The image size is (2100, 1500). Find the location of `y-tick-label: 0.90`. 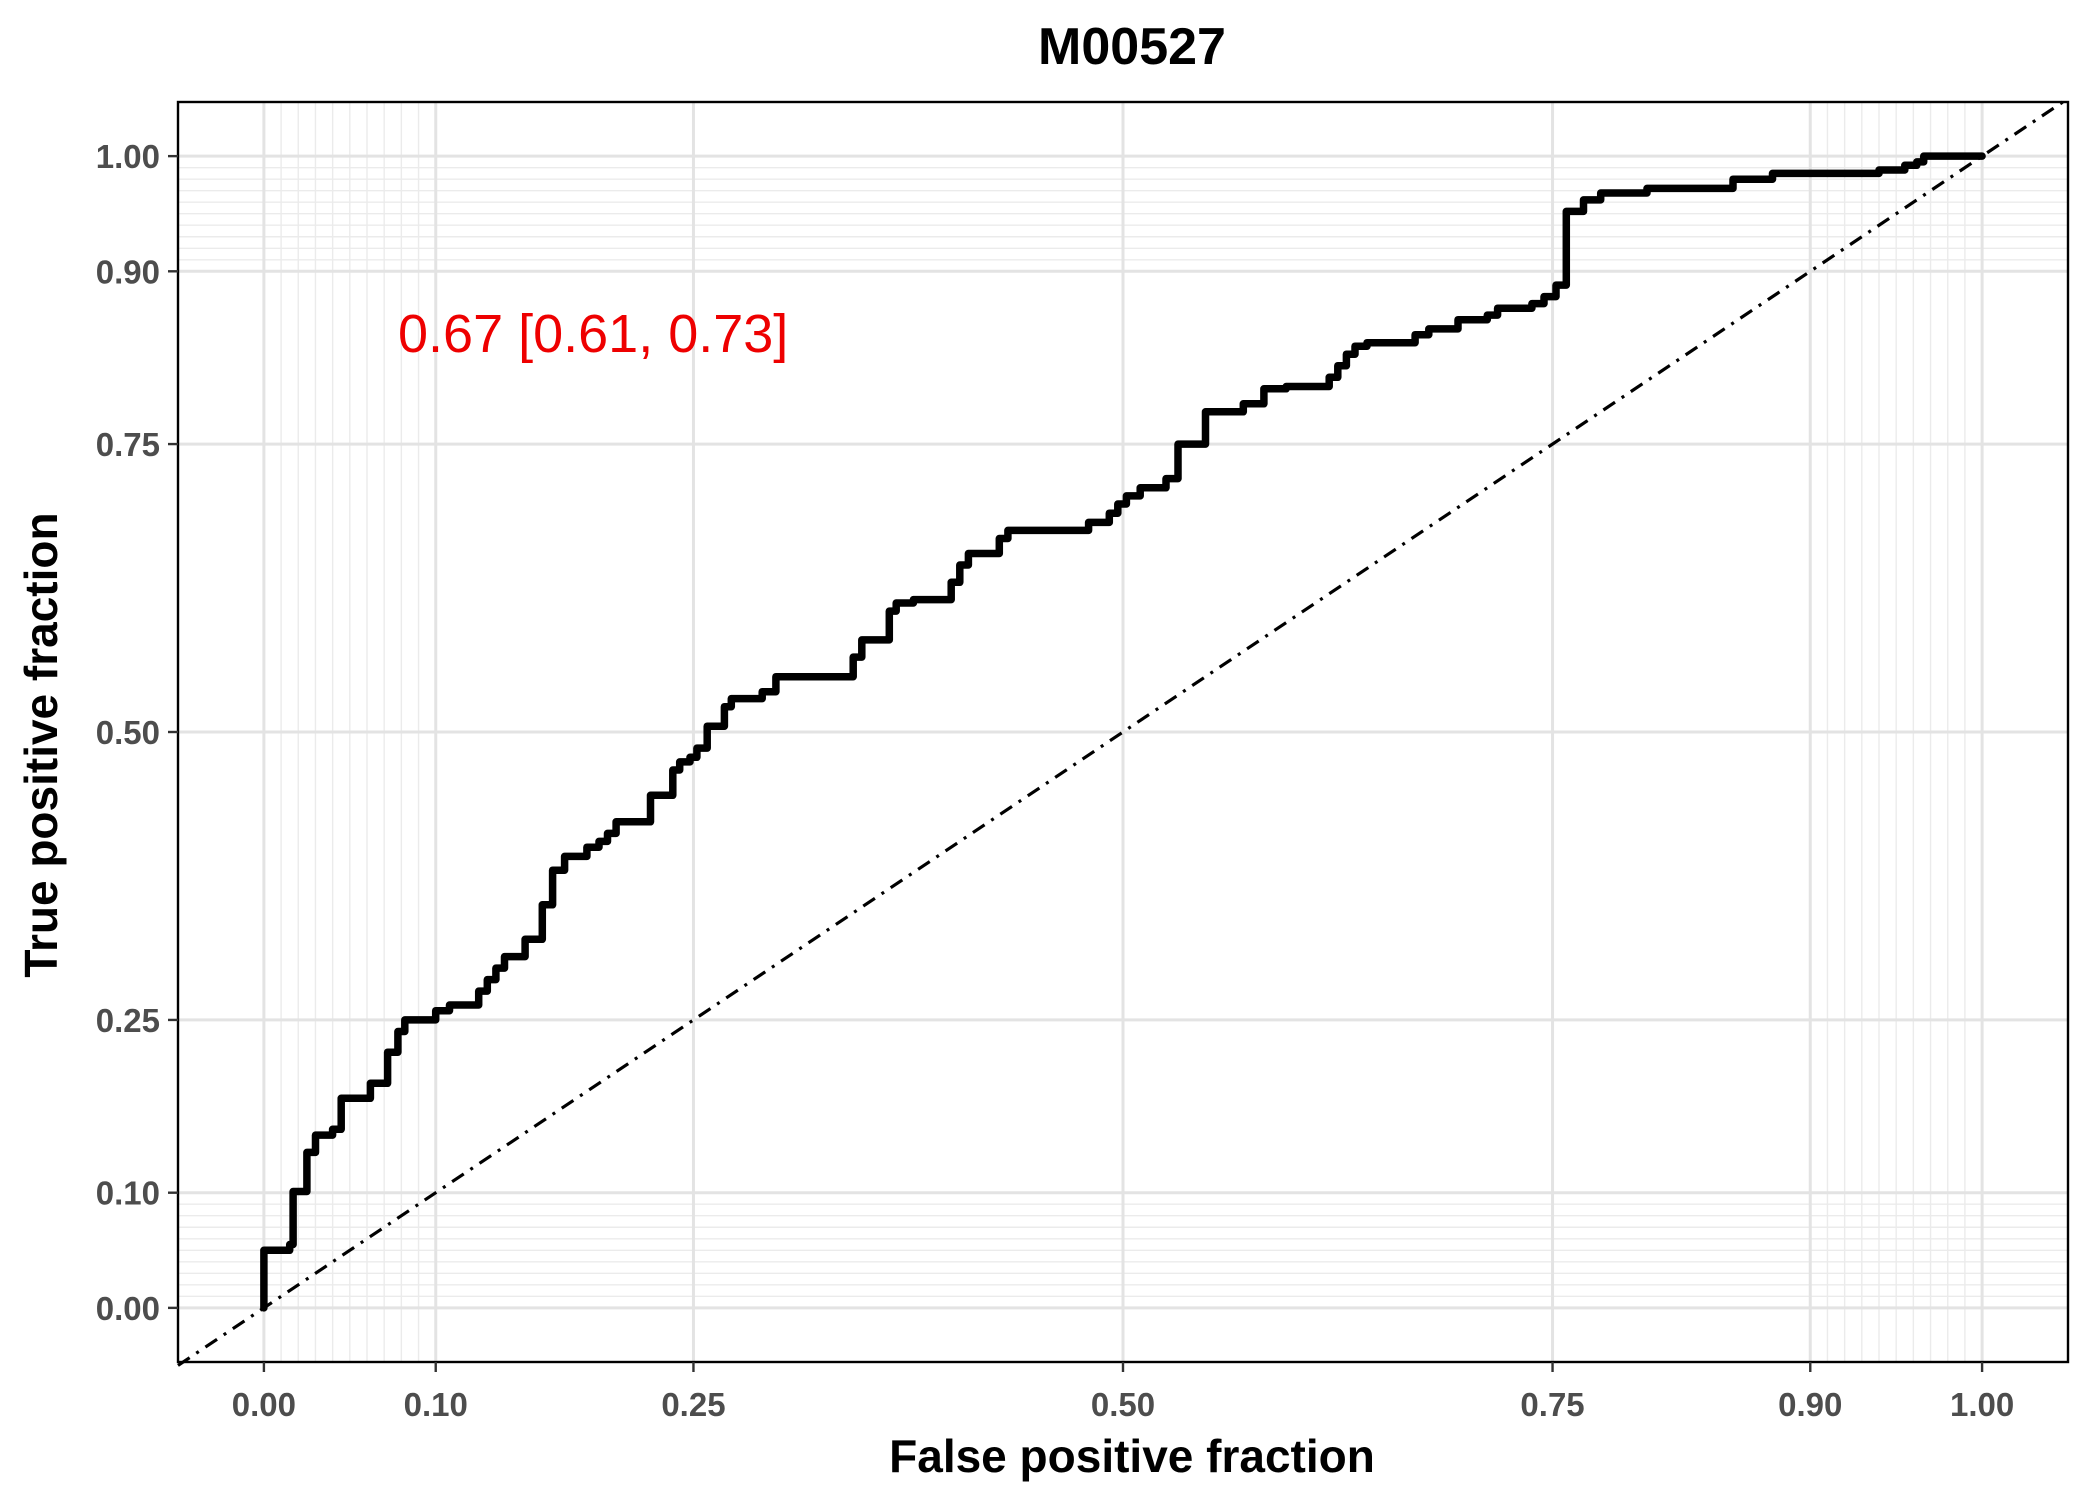

y-tick-label: 0.90 is located at coordinates (128, 271).